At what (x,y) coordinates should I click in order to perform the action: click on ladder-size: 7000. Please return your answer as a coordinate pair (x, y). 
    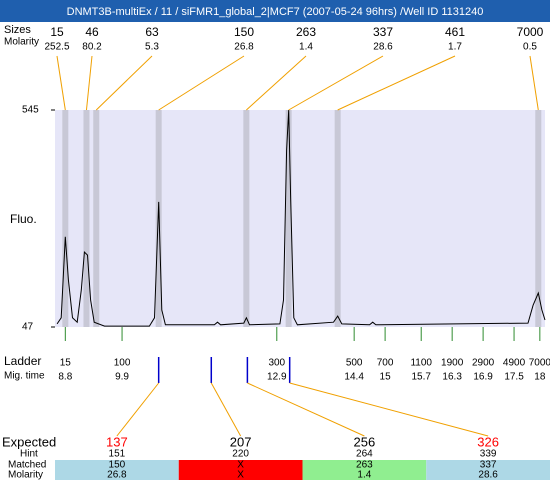
    Looking at the image, I should click on (539, 363).